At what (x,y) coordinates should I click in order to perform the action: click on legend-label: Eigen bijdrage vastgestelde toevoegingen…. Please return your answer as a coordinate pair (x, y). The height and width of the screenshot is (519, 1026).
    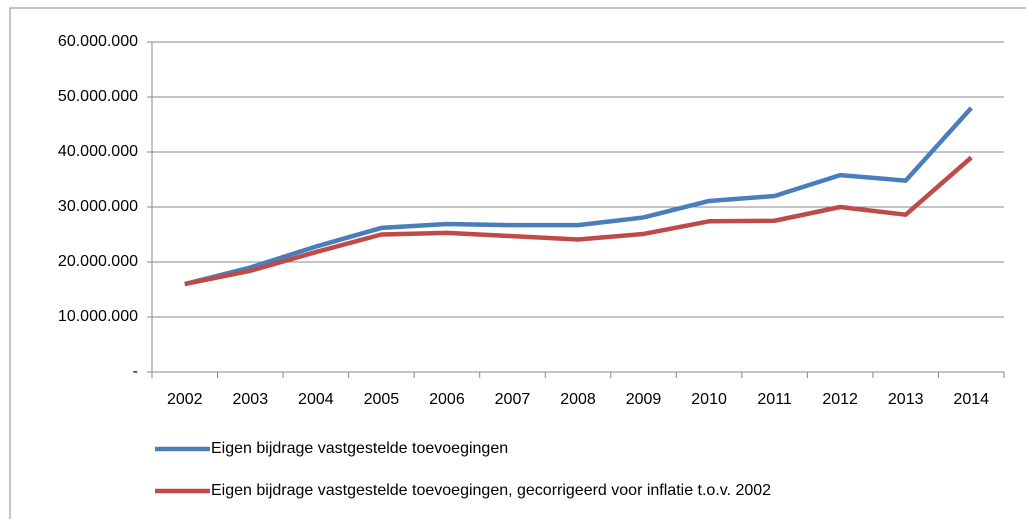
    Looking at the image, I should click on (491, 490).